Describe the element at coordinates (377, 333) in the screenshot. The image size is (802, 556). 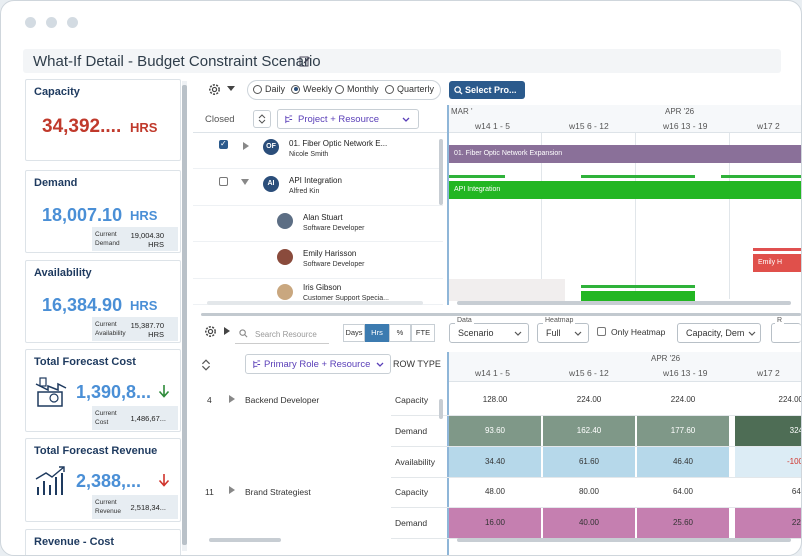
I see `toggle-hrs: Hrs` at that location.